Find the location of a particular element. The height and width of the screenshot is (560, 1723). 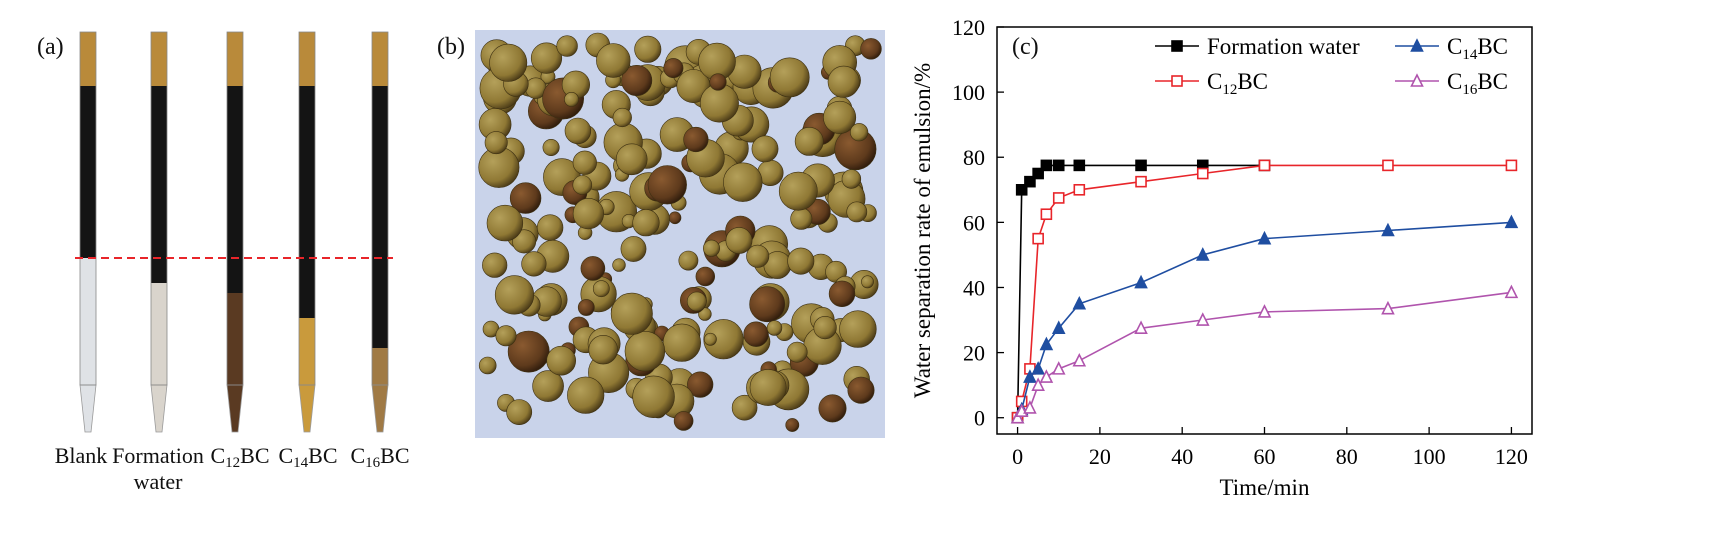

tube-label-main: Formation is located at coordinates (158, 455).